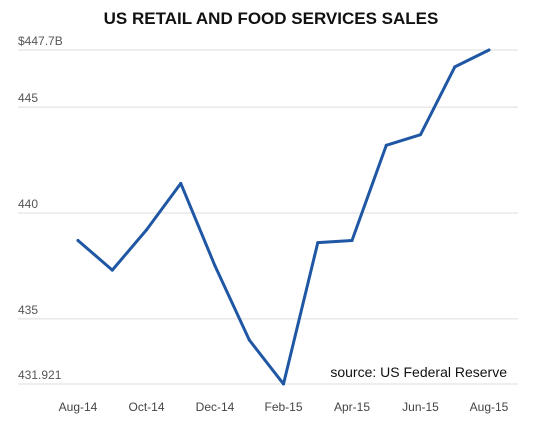 The height and width of the screenshot is (430, 543). I want to click on chart-title: US RETAIL AND FOOD SERVICES SALES, so click(271, 18).